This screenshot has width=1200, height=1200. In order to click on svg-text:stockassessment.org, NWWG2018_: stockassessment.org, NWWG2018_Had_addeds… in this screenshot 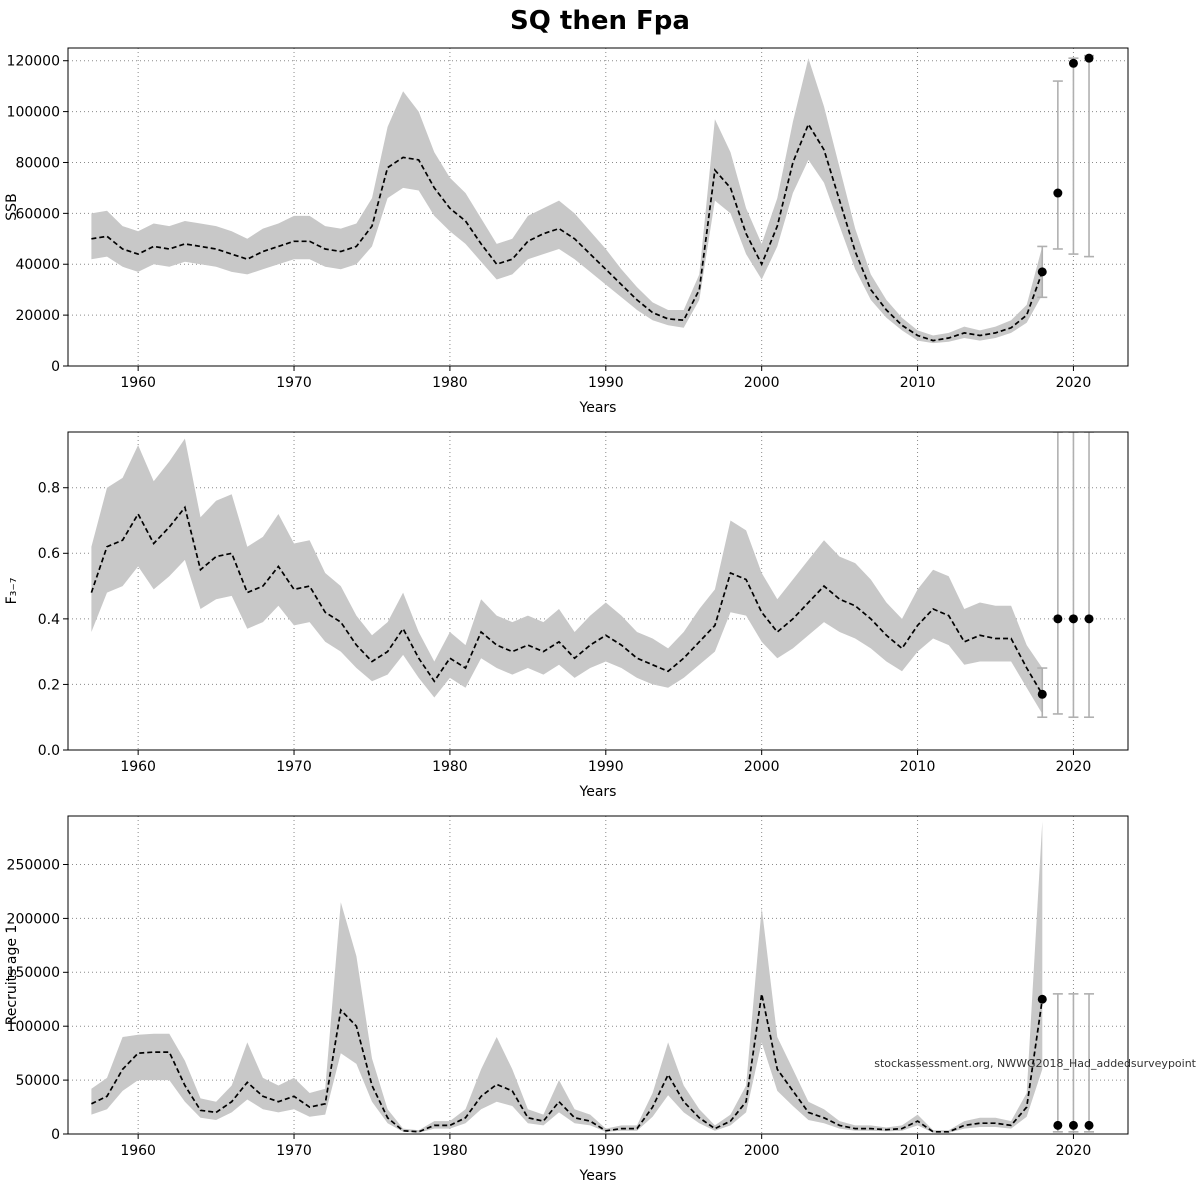, I will do `click(1035, 1063)`.